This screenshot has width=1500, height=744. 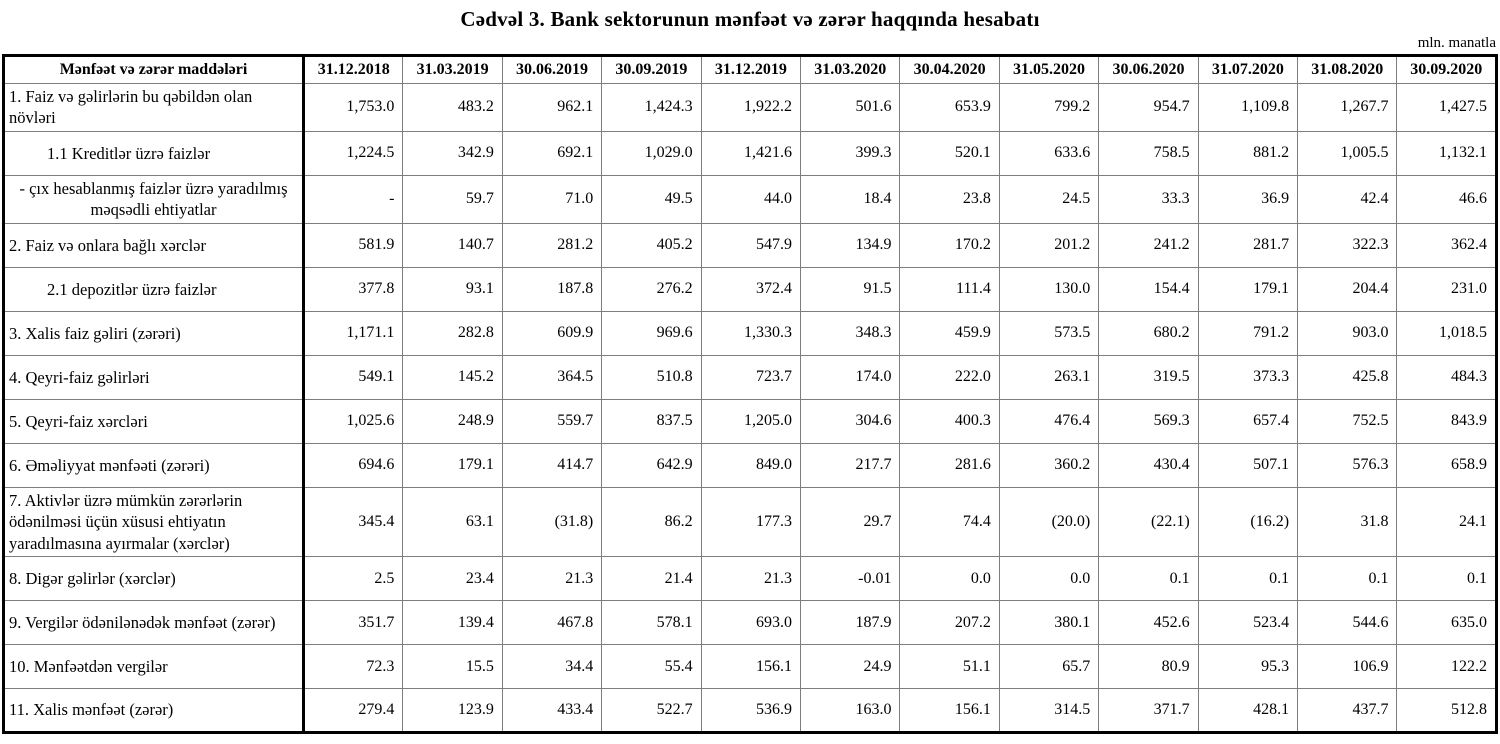 I want to click on value-cell: 34.4, so click(x=552, y=667).